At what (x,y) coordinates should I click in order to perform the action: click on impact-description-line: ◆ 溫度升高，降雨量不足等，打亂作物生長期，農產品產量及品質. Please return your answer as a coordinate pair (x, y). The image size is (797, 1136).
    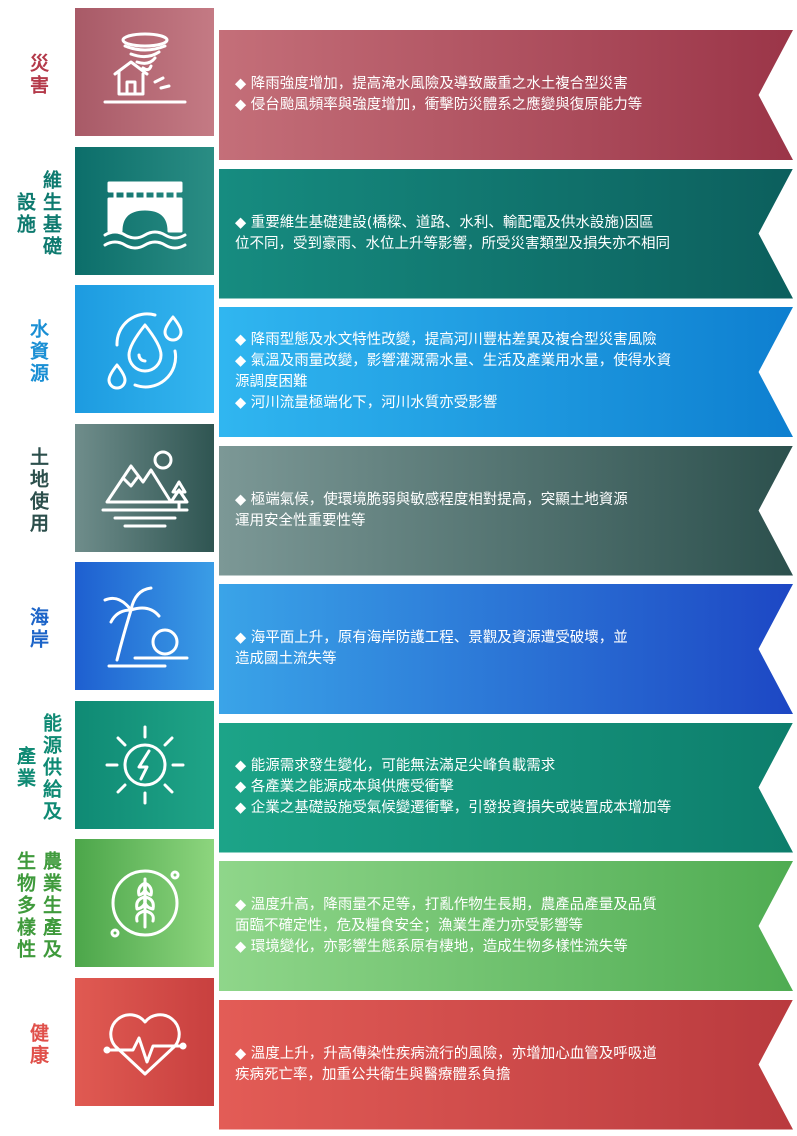
    Looking at the image, I should click on (446, 904).